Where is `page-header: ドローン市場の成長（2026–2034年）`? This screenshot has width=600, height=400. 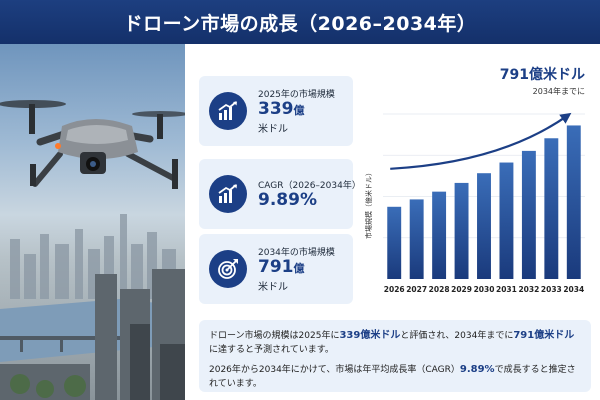 page-header: ドローン市場の成長（2026–2034年） is located at coordinates (300, 22).